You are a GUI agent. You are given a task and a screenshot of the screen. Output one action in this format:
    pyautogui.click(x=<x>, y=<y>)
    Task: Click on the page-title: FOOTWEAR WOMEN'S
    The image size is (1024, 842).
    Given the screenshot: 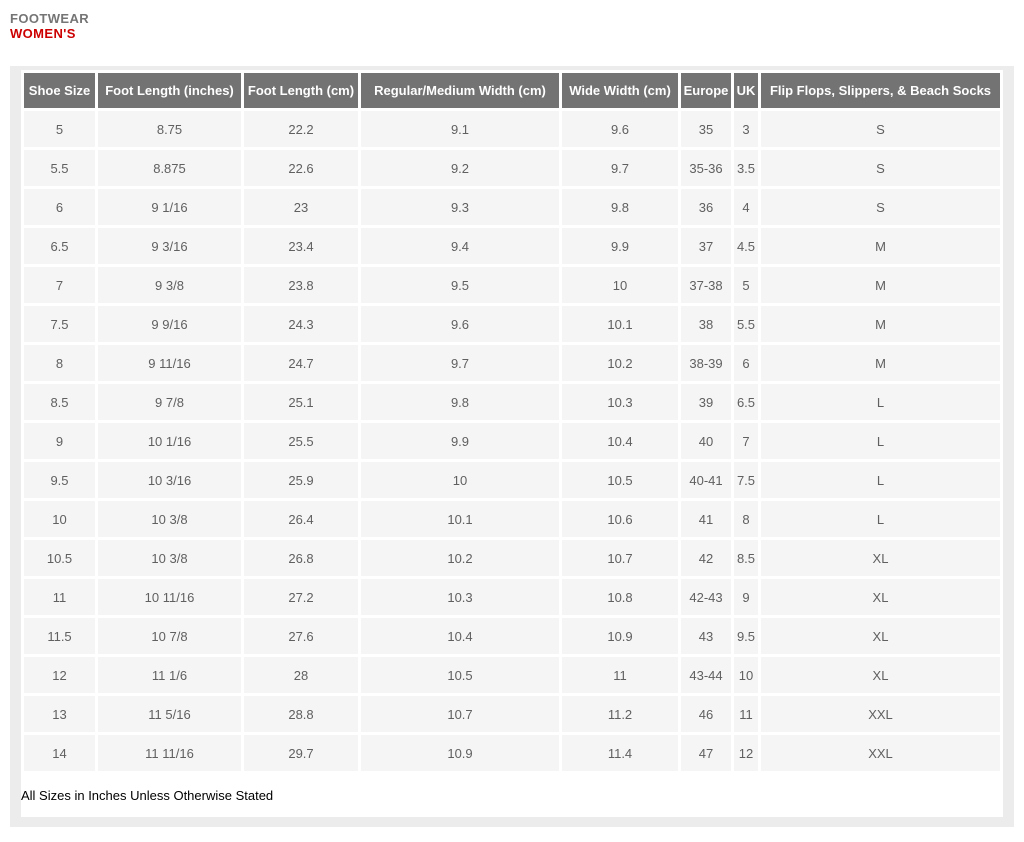 What is the action you would take?
    pyautogui.click(x=49, y=26)
    